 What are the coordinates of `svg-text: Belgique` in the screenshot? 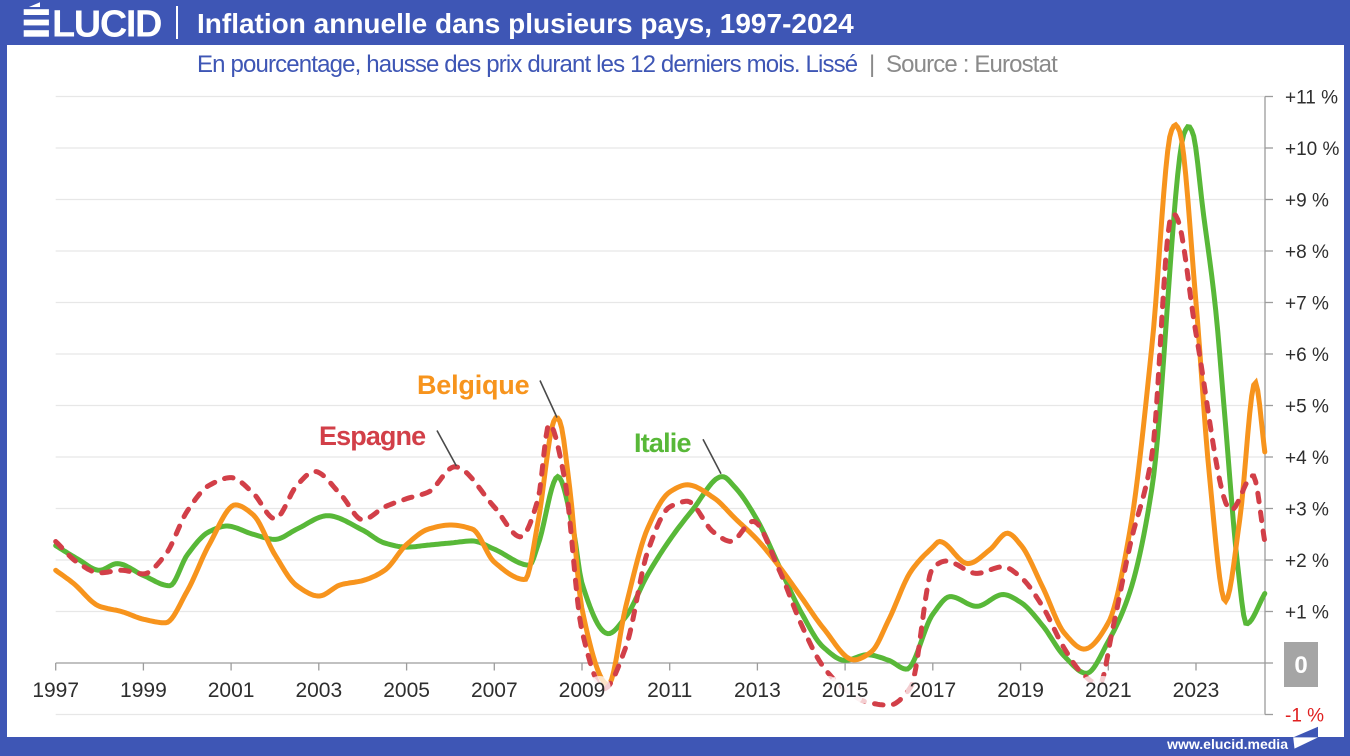 It's located at (473, 385).